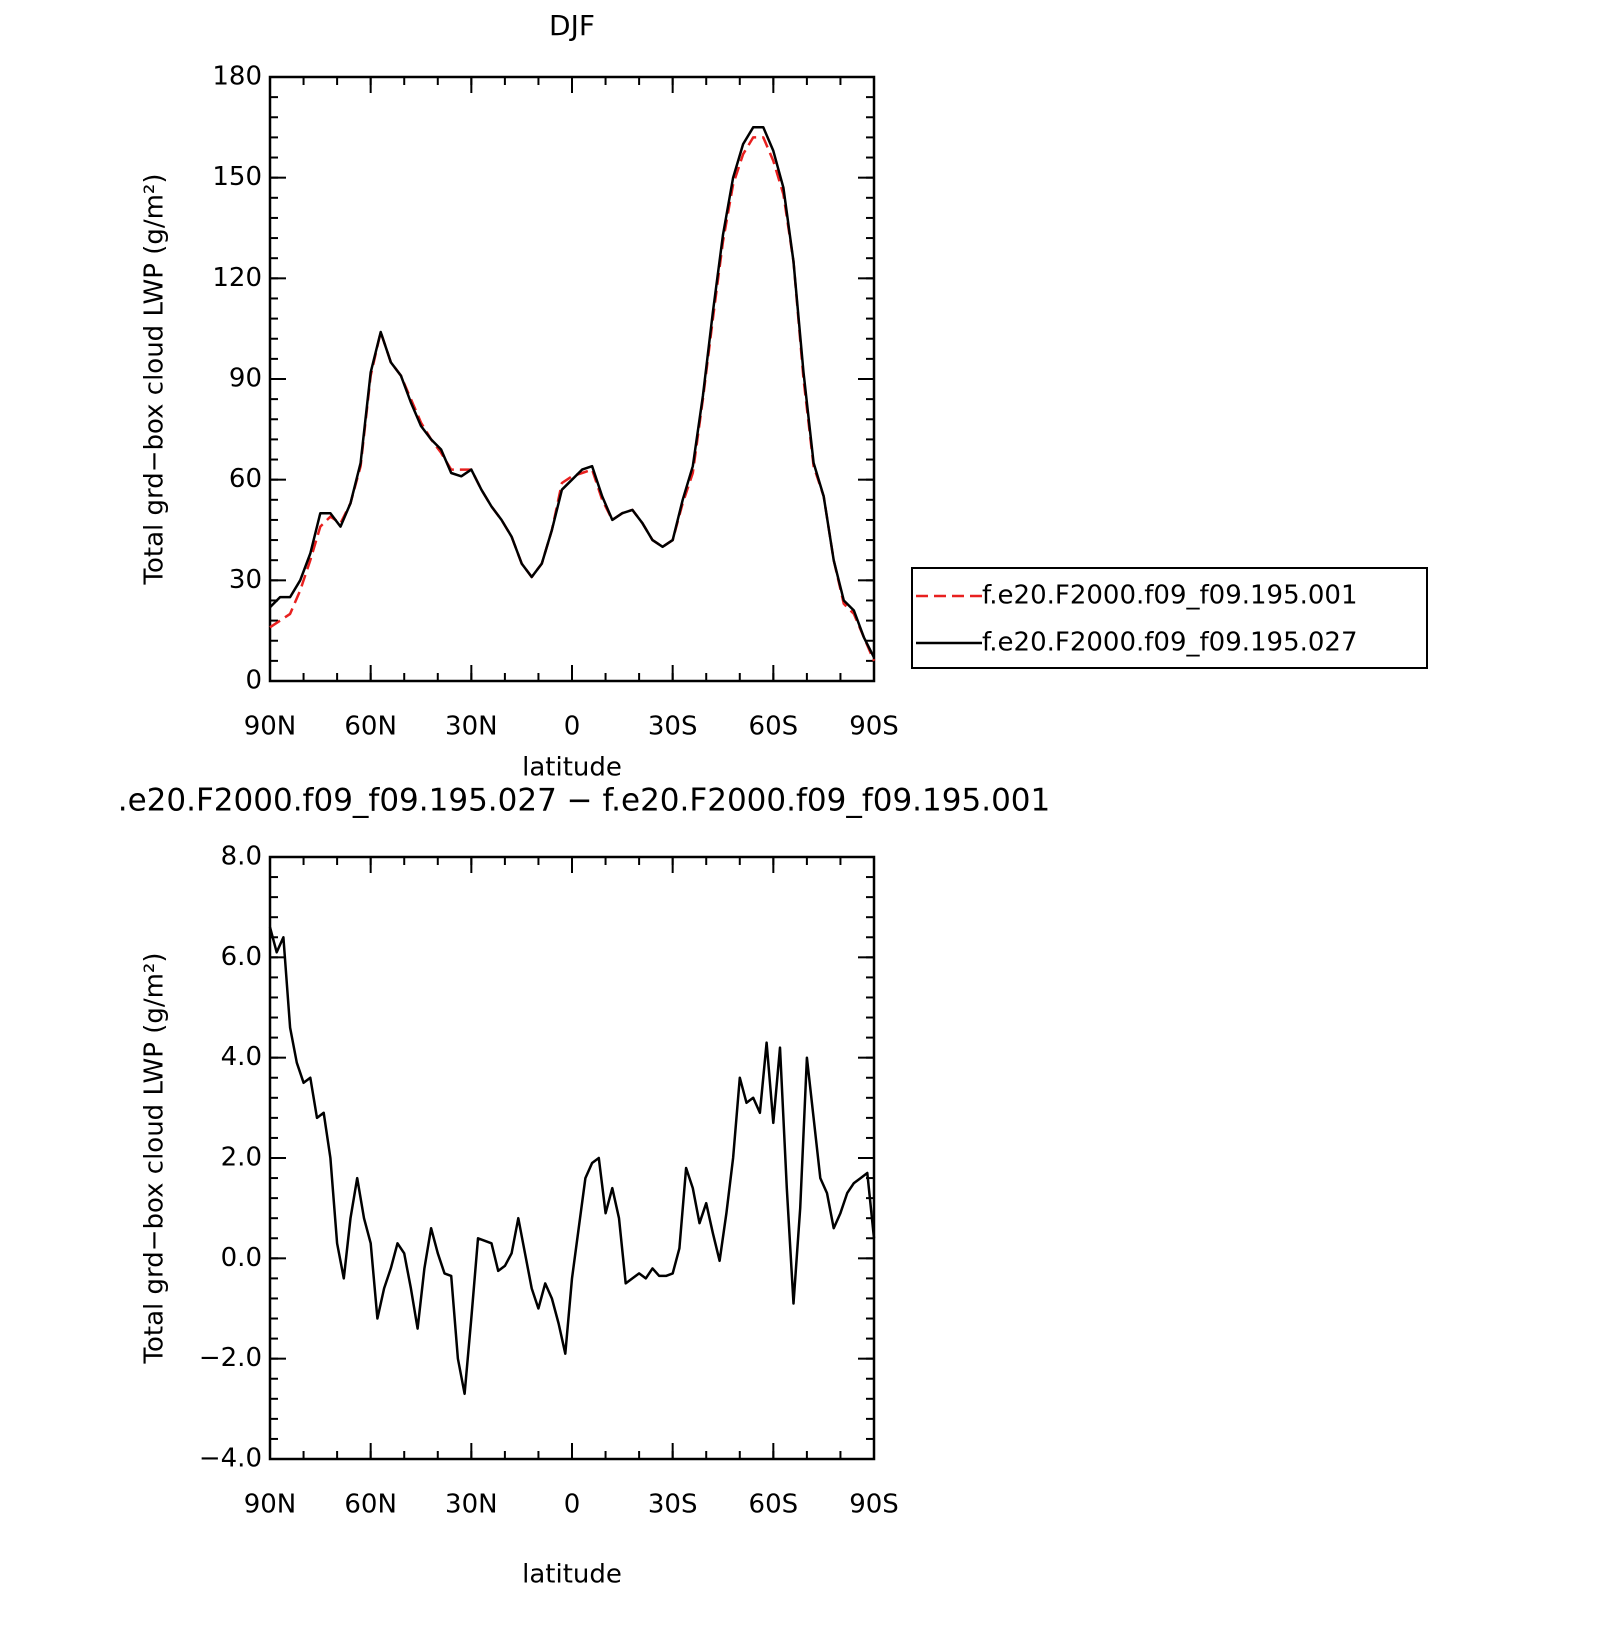 Image resolution: width=1597 pixels, height=1635 pixels. What do you see at coordinates (1170, 596) in the screenshot?
I see `legend-label: f.e20.F2000.f09_f09.195.001` at bounding box center [1170, 596].